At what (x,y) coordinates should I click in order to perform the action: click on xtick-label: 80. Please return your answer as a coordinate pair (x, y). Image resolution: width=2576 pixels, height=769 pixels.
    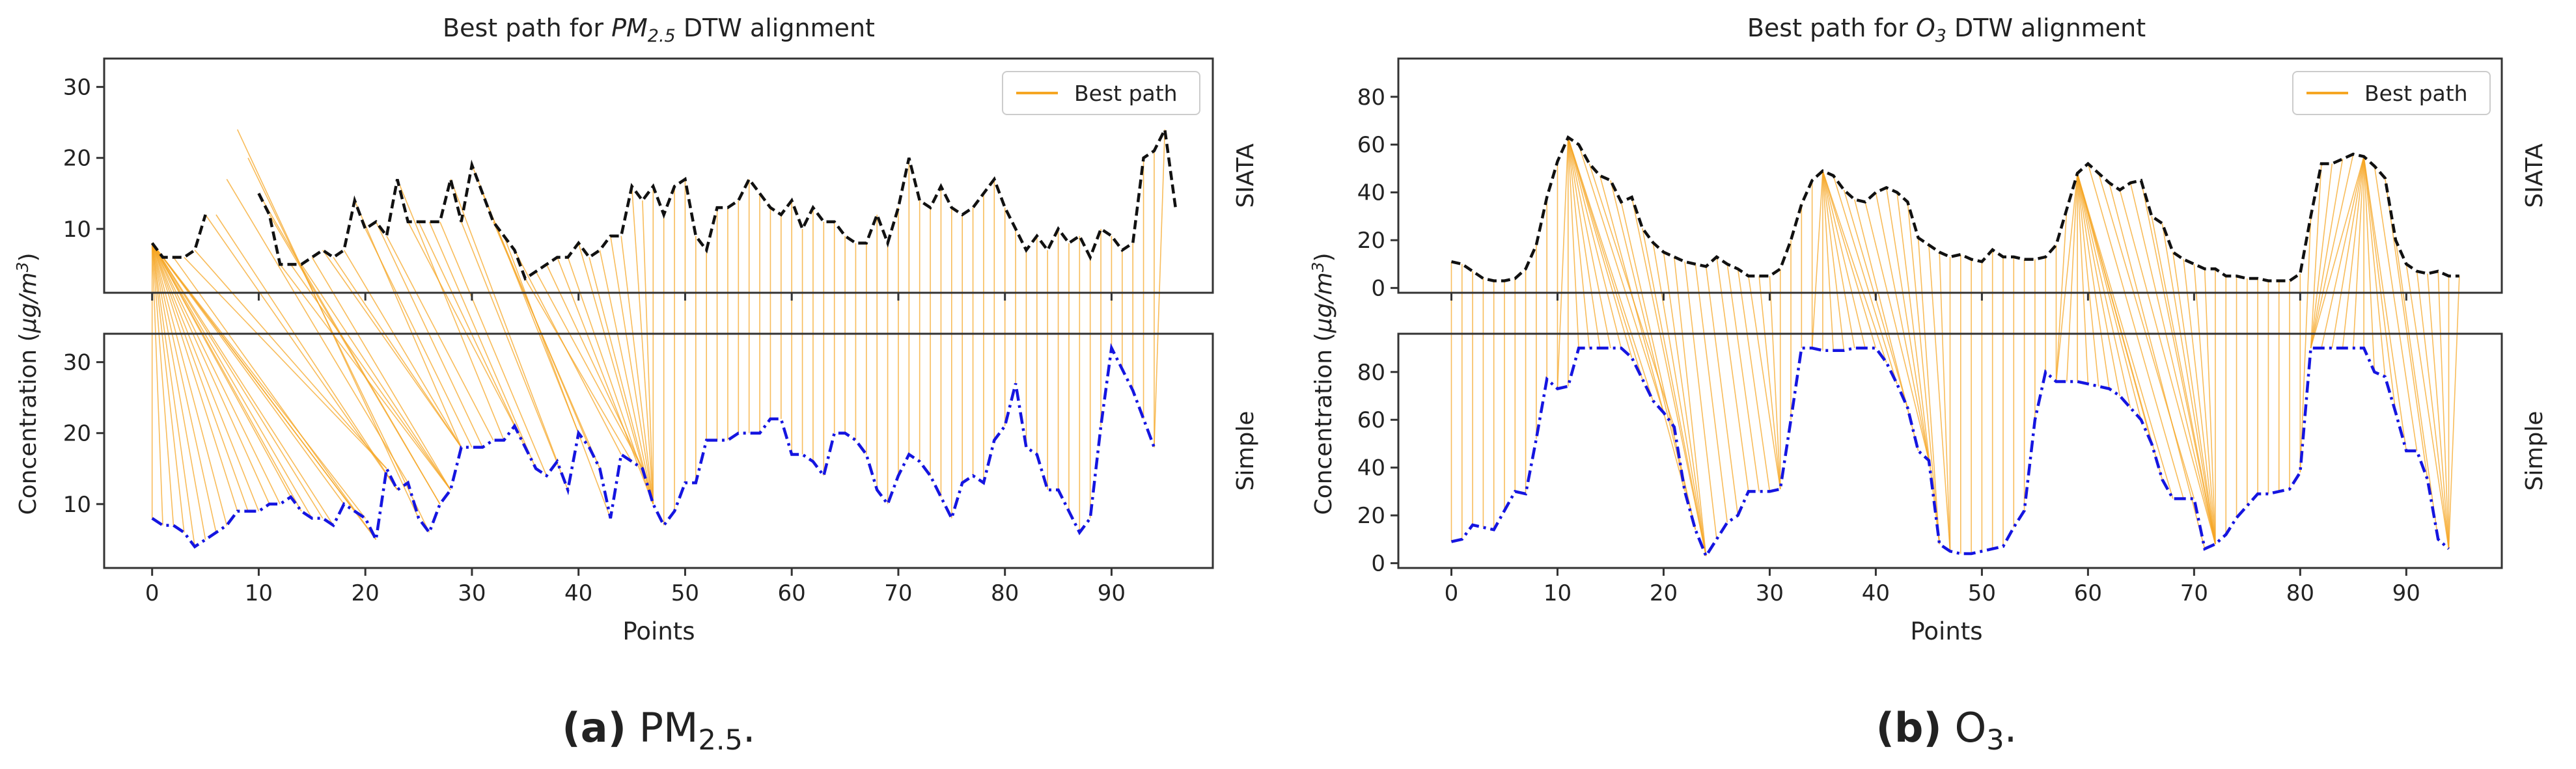
    Looking at the image, I should click on (2300, 593).